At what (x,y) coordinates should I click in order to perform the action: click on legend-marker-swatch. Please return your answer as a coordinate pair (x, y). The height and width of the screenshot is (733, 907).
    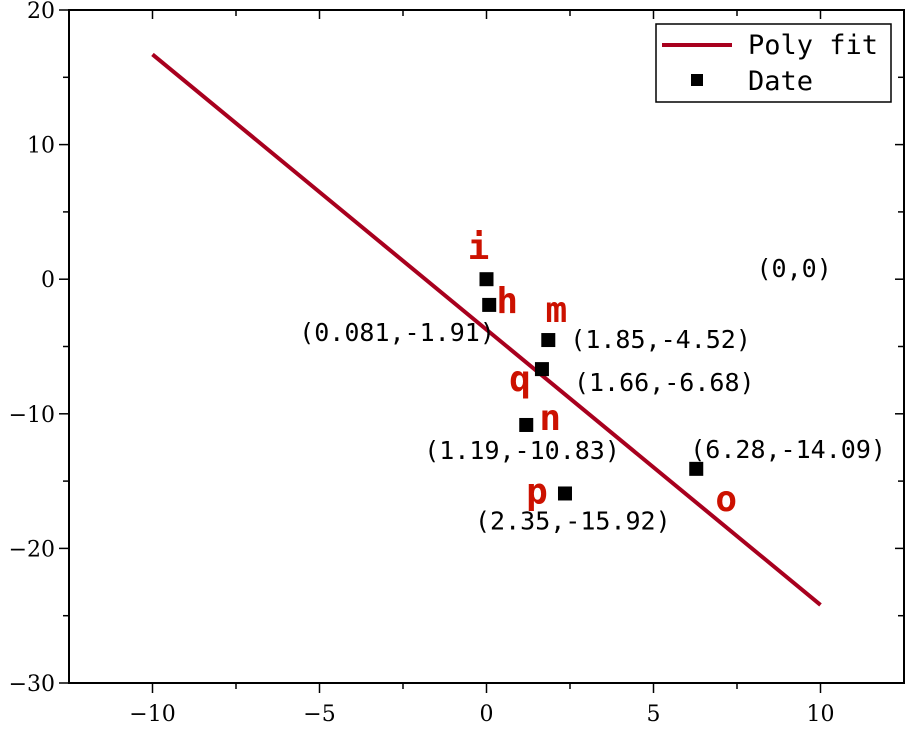
    Looking at the image, I should click on (697, 80).